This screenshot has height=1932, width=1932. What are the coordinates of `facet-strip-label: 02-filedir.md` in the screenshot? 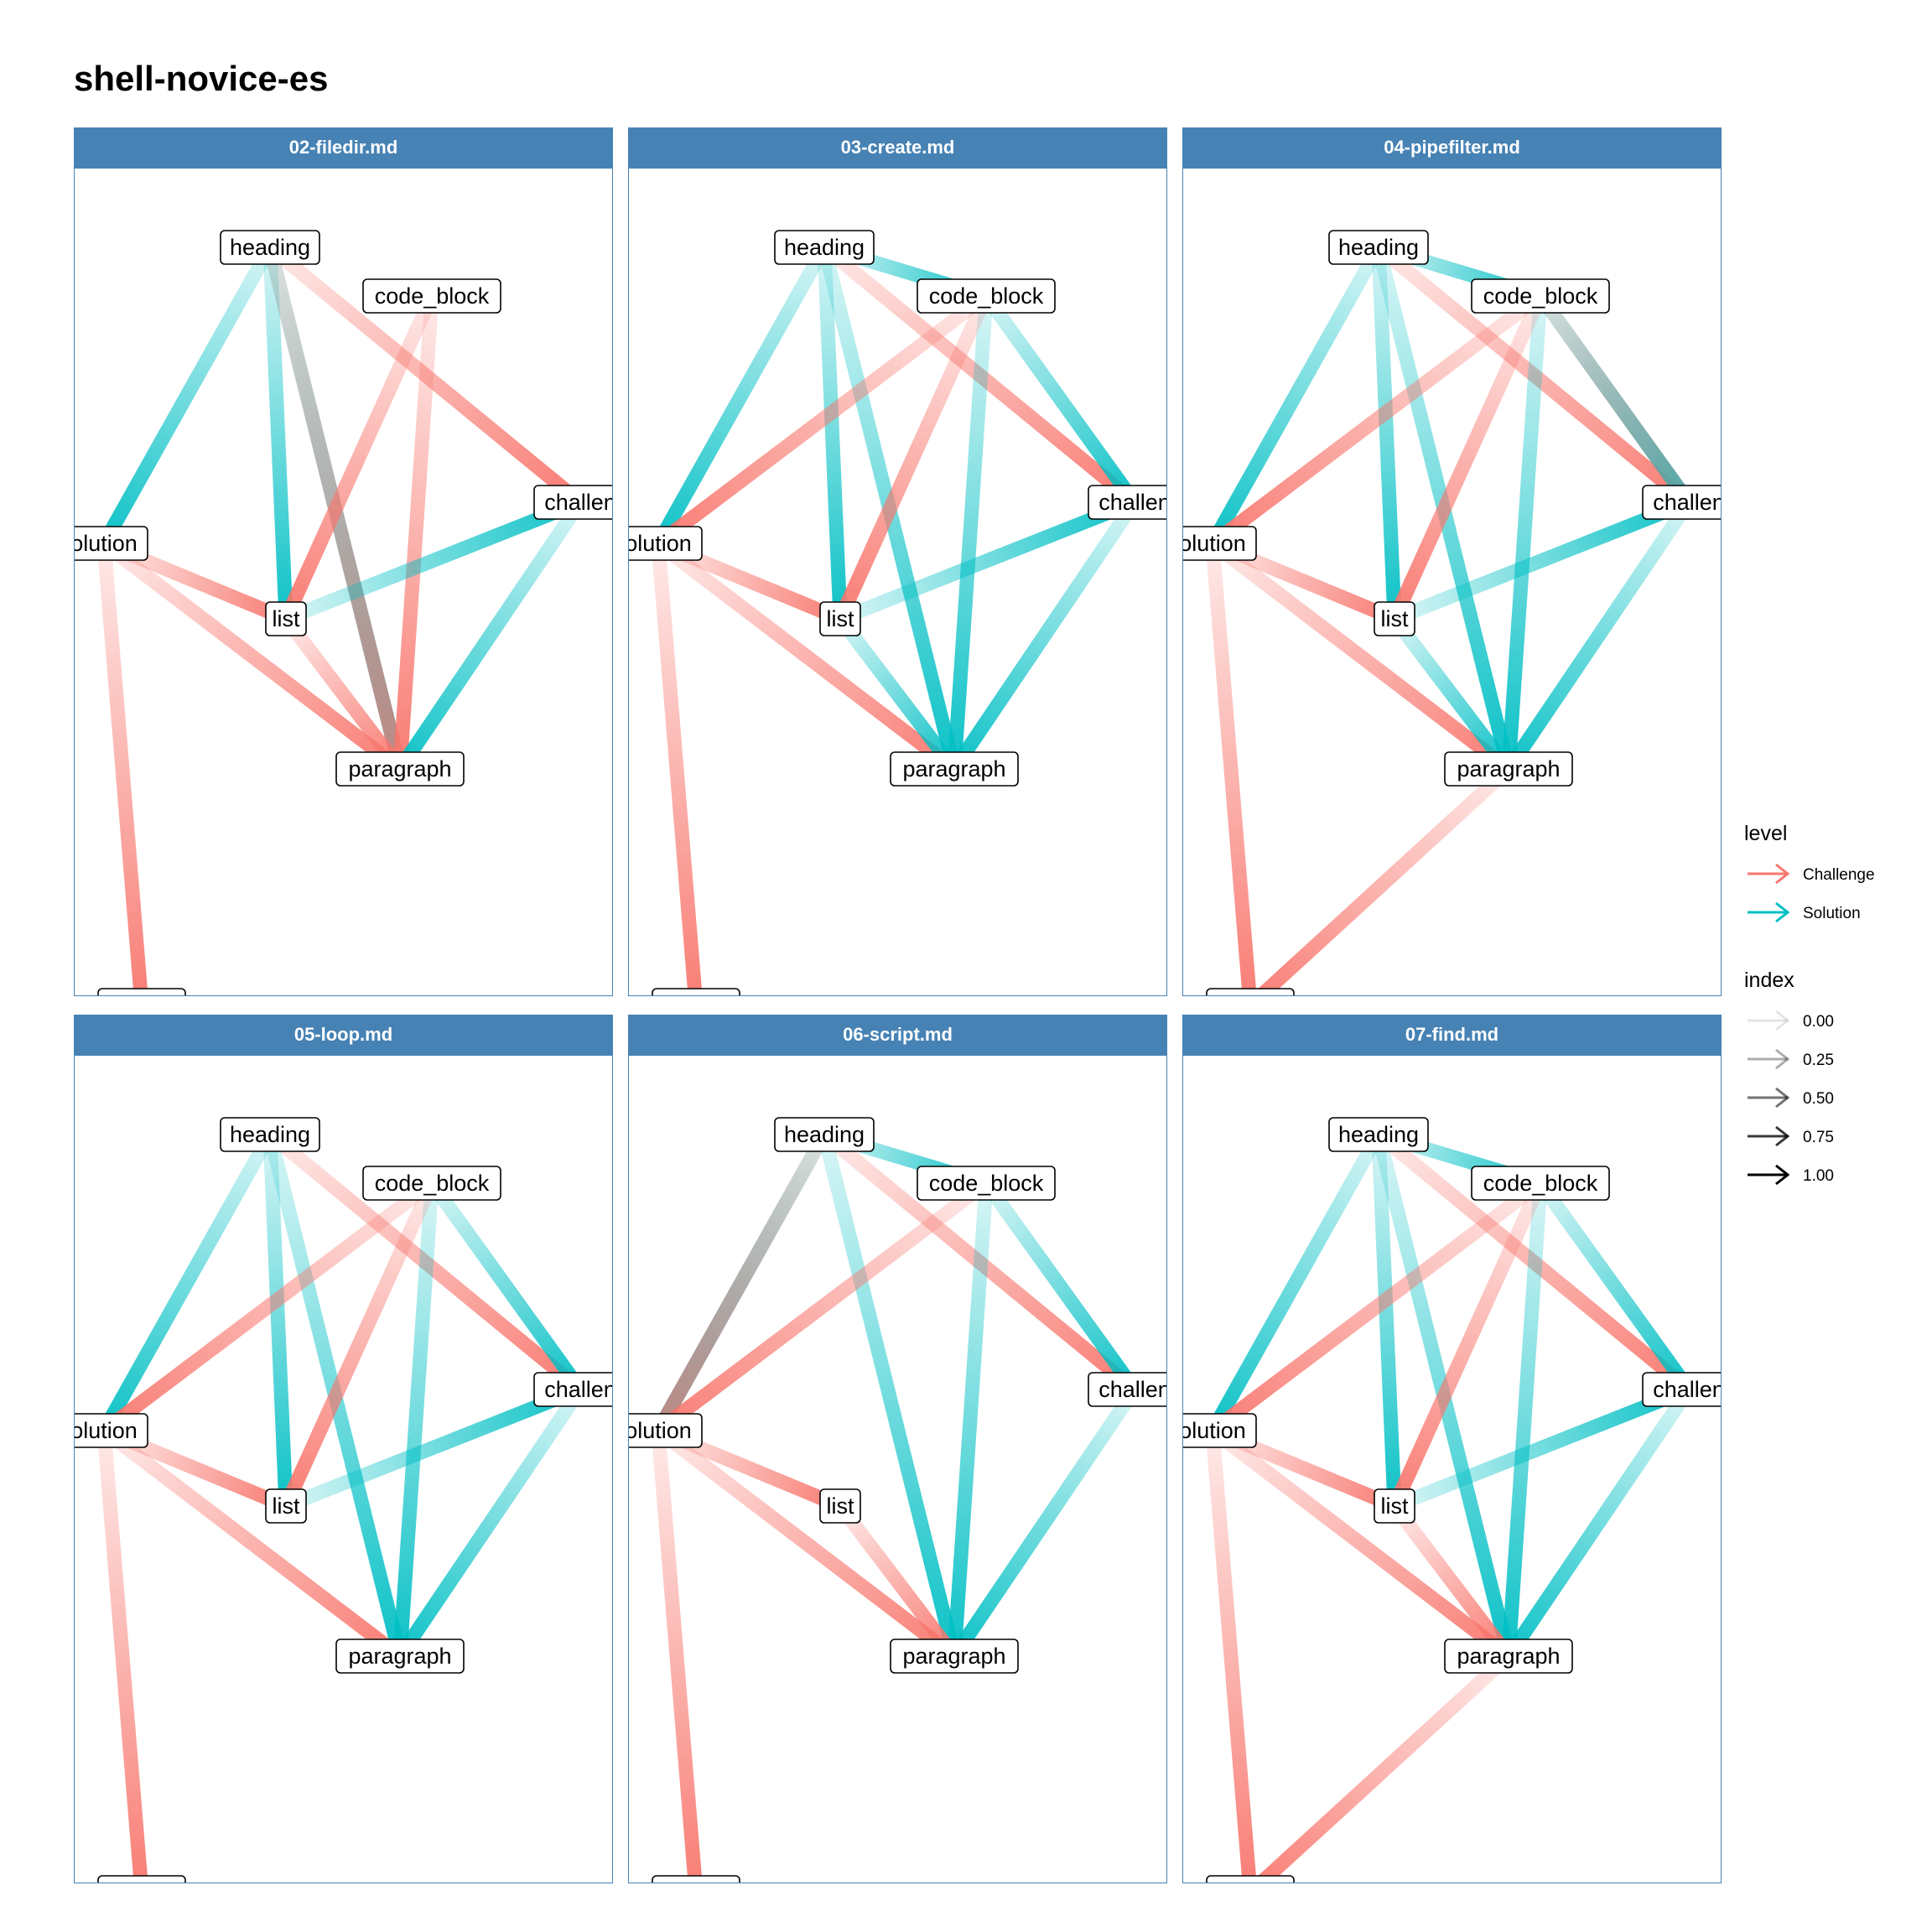 It's located at (343, 147).